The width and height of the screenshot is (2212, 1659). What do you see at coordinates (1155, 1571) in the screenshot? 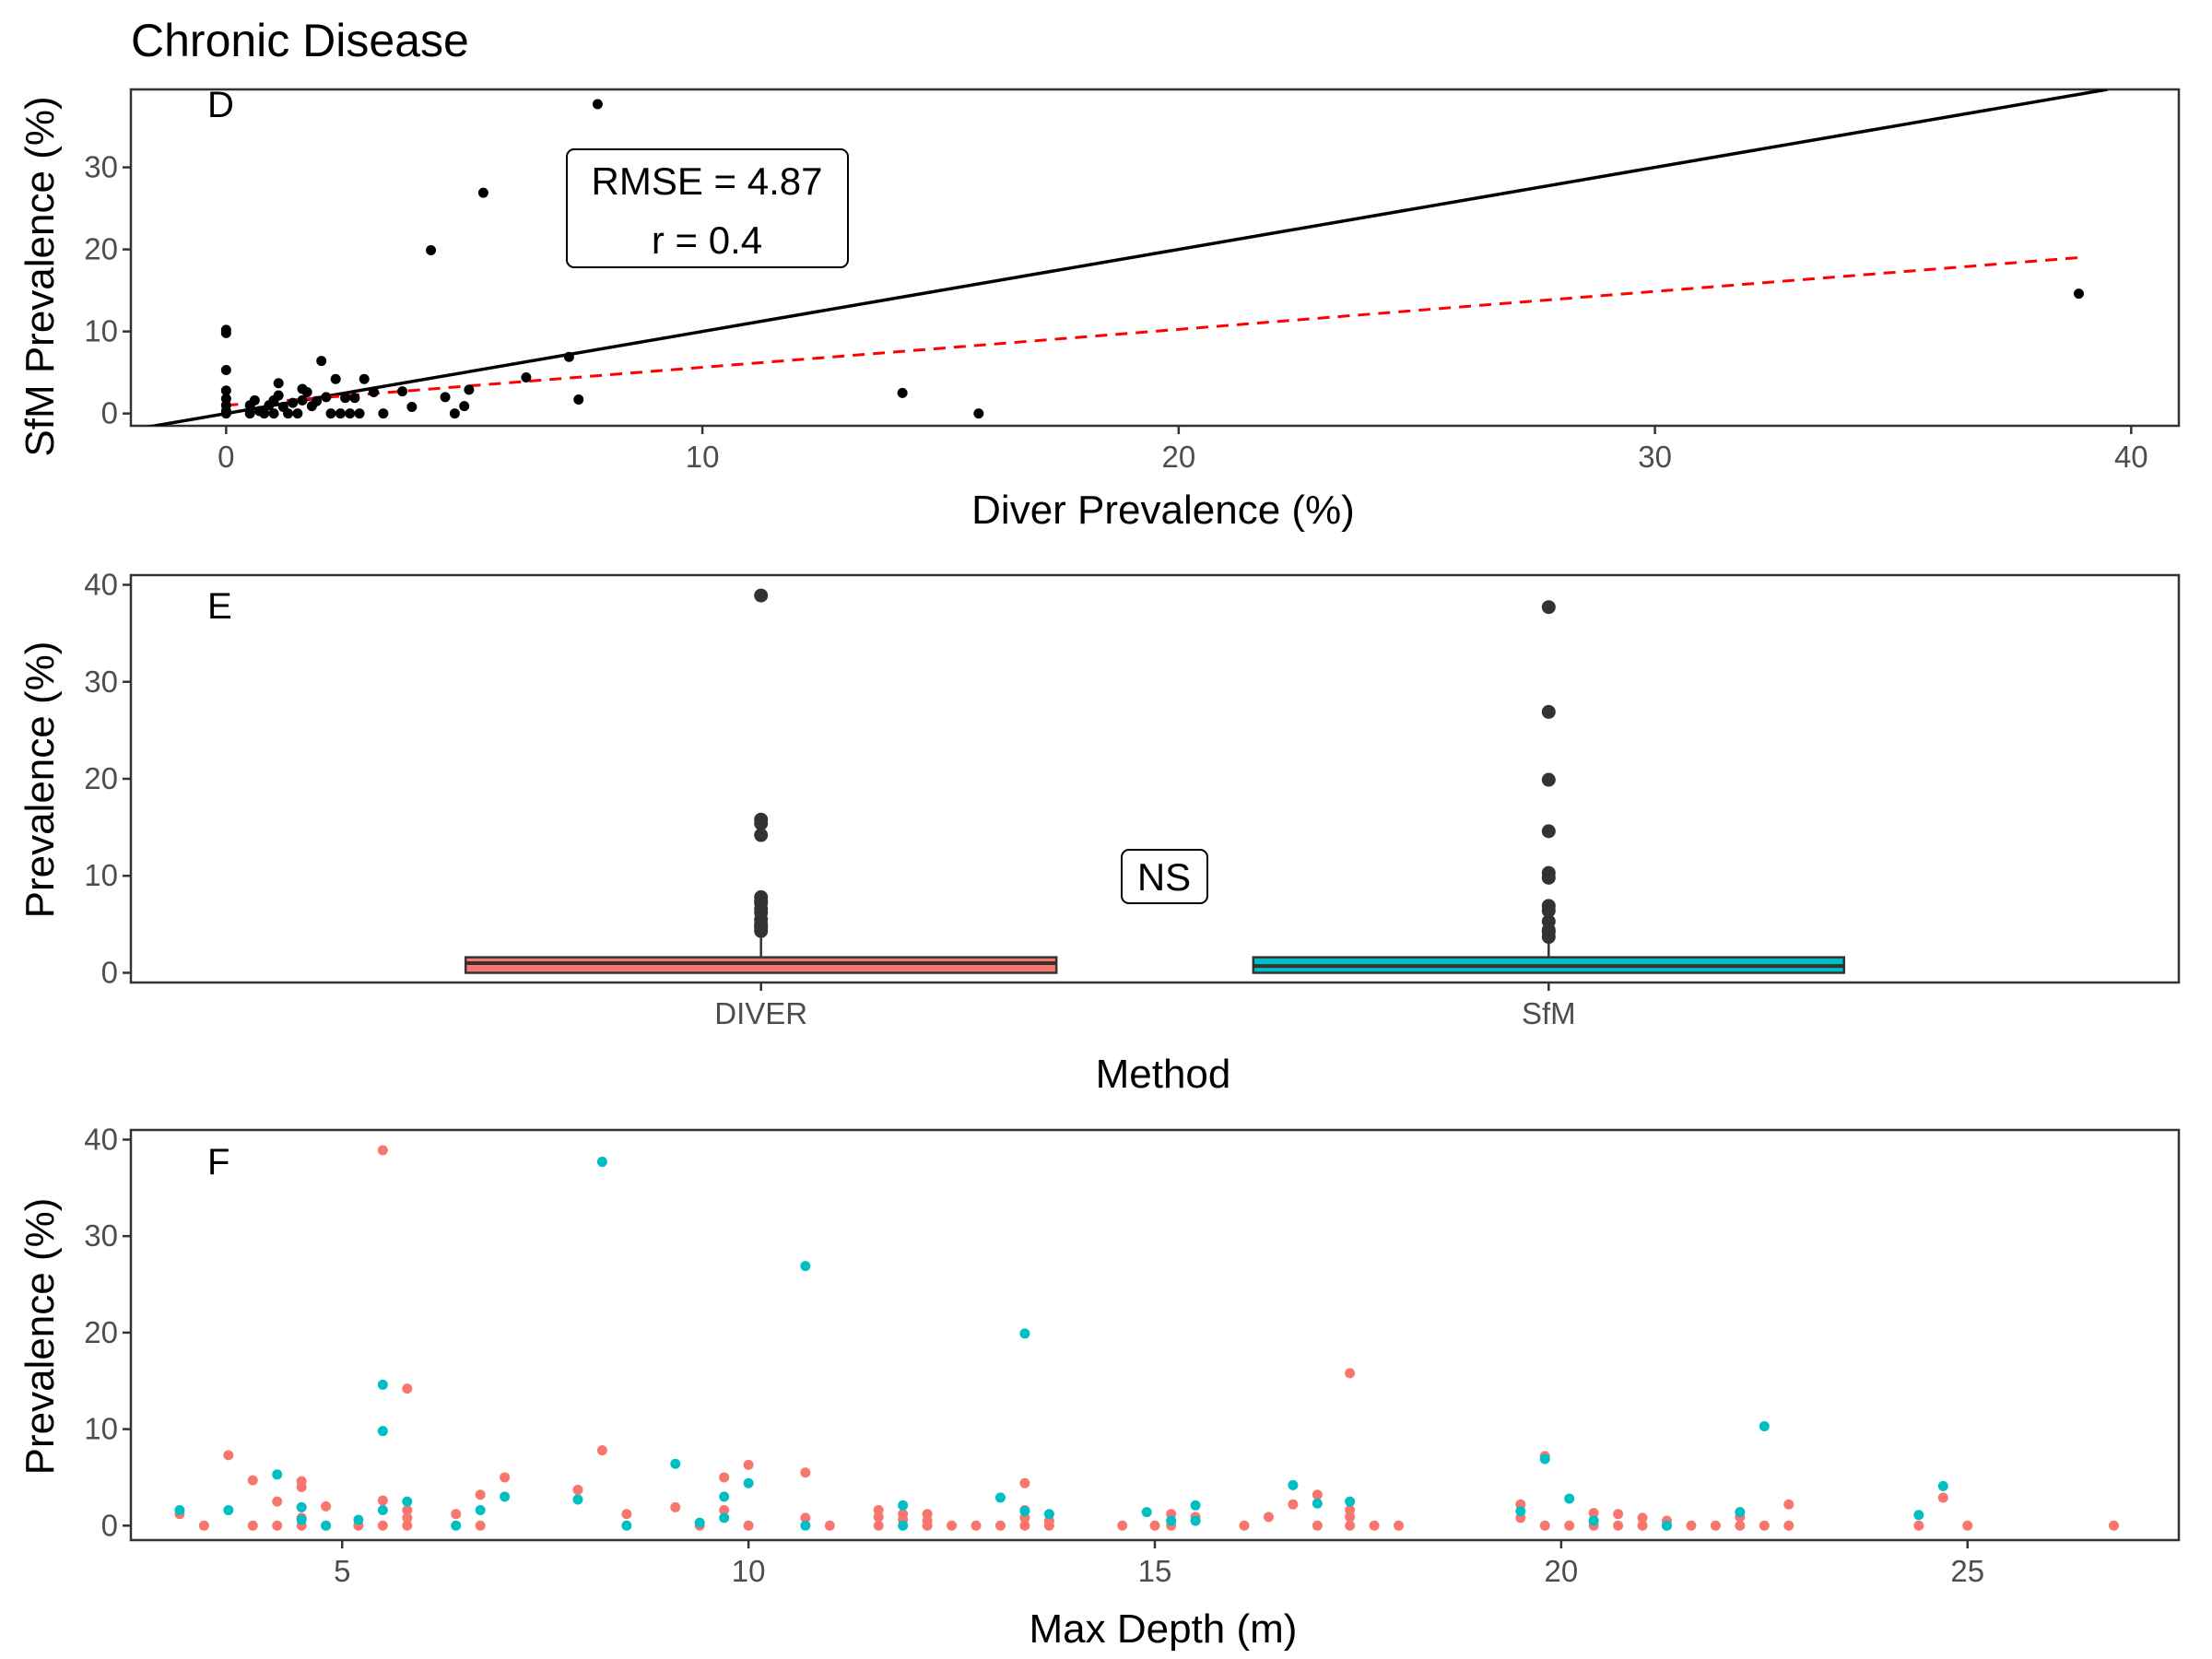
I see `panel-f-xtick-label: 15` at bounding box center [1155, 1571].